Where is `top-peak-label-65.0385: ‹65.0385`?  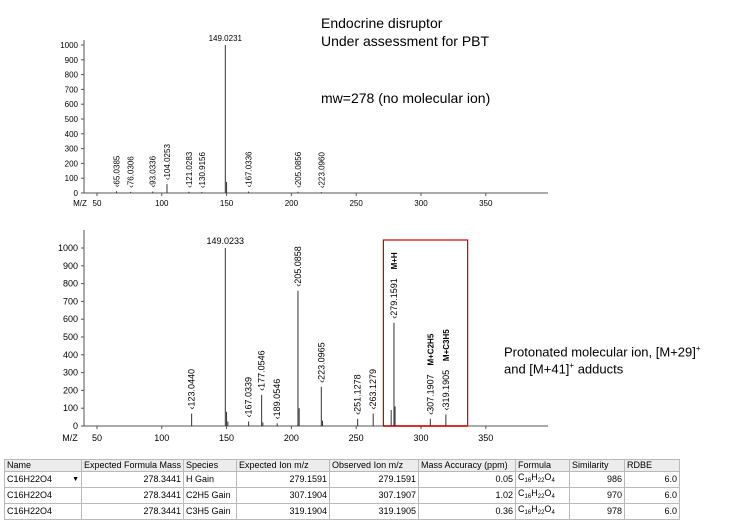 top-peak-label-65.0385: ‹65.0385 is located at coordinates (116, 171).